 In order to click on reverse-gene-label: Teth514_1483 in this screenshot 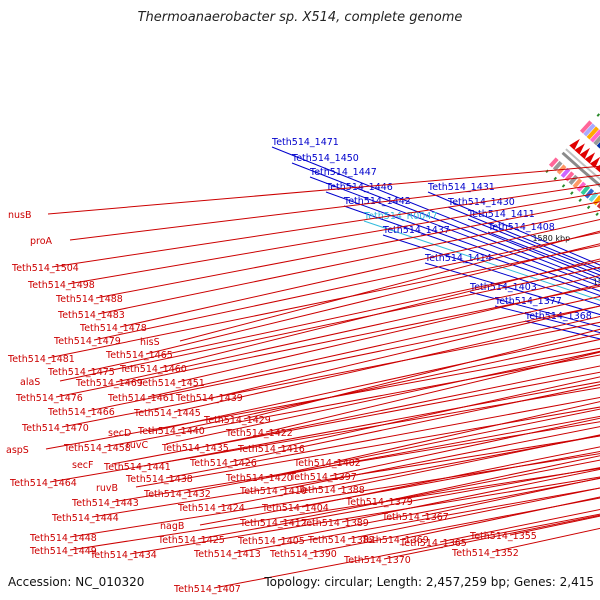, I will do `click(91, 315)`.